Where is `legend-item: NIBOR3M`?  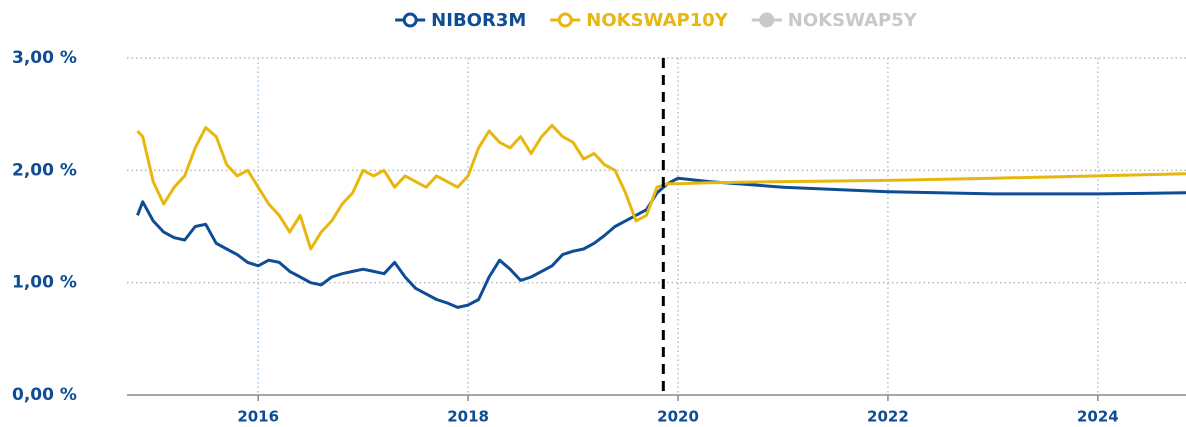 legend-item: NIBOR3M is located at coordinates (460, 20).